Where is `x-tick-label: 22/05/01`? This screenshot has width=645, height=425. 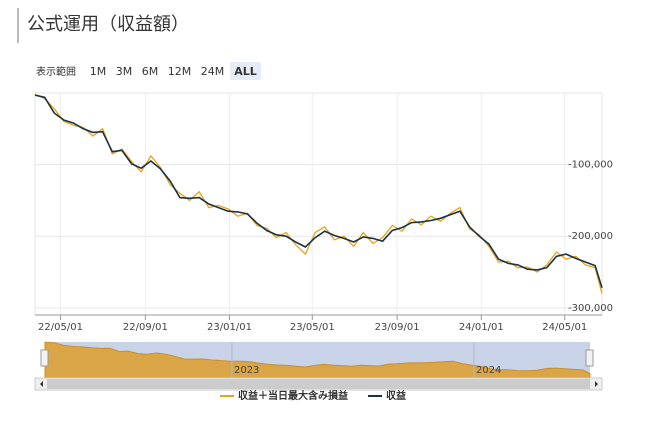 x-tick-label: 22/05/01 is located at coordinates (60, 327).